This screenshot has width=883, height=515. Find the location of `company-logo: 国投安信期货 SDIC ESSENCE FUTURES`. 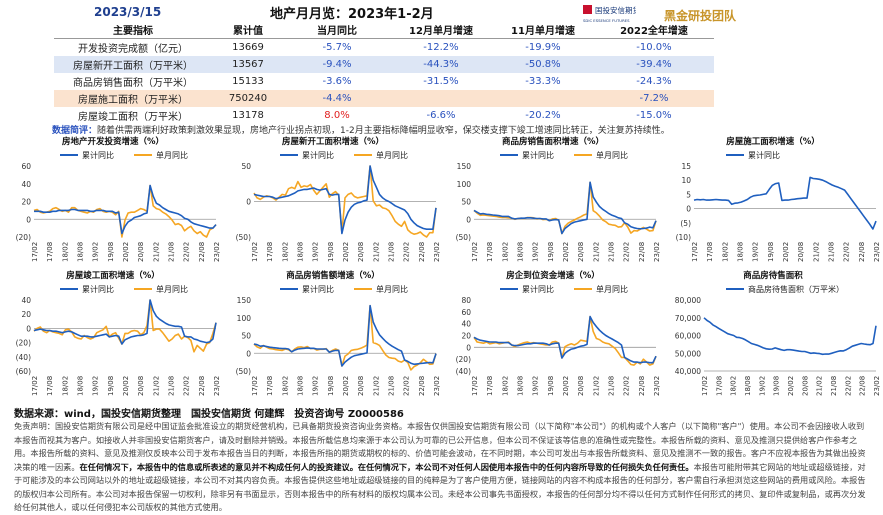

company-logo: 国投安信期货 SDIC ESSENCE FUTURES is located at coordinates (609, 14).